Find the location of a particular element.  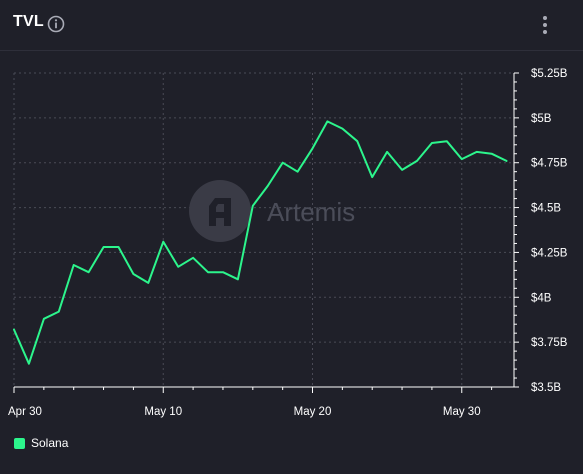

watermark: Artemis is located at coordinates (272, 211).